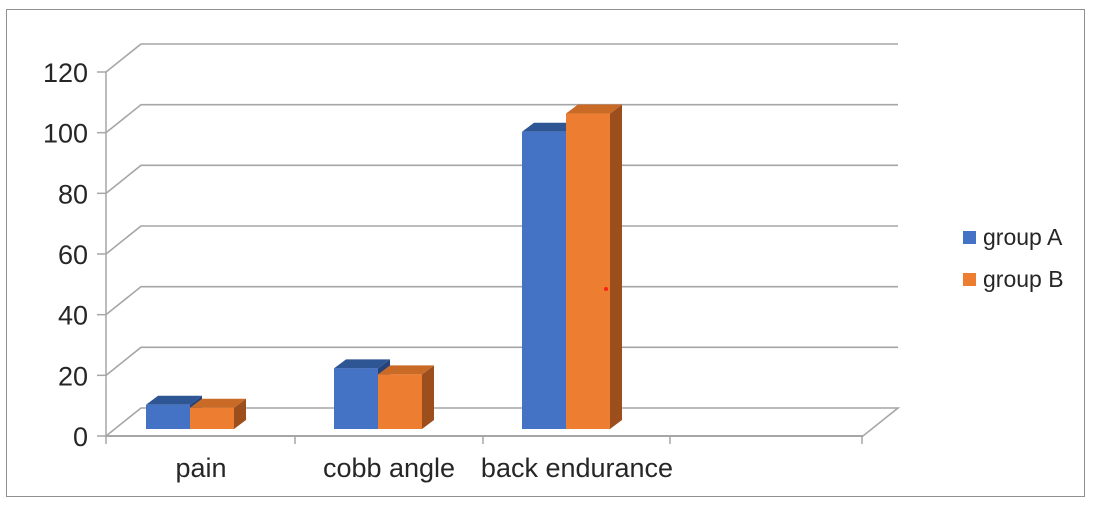 The image size is (1095, 511). Describe the element at coordinates (218, 403) in the screenshot. I see `bar-group-b-pain-top` at that location.